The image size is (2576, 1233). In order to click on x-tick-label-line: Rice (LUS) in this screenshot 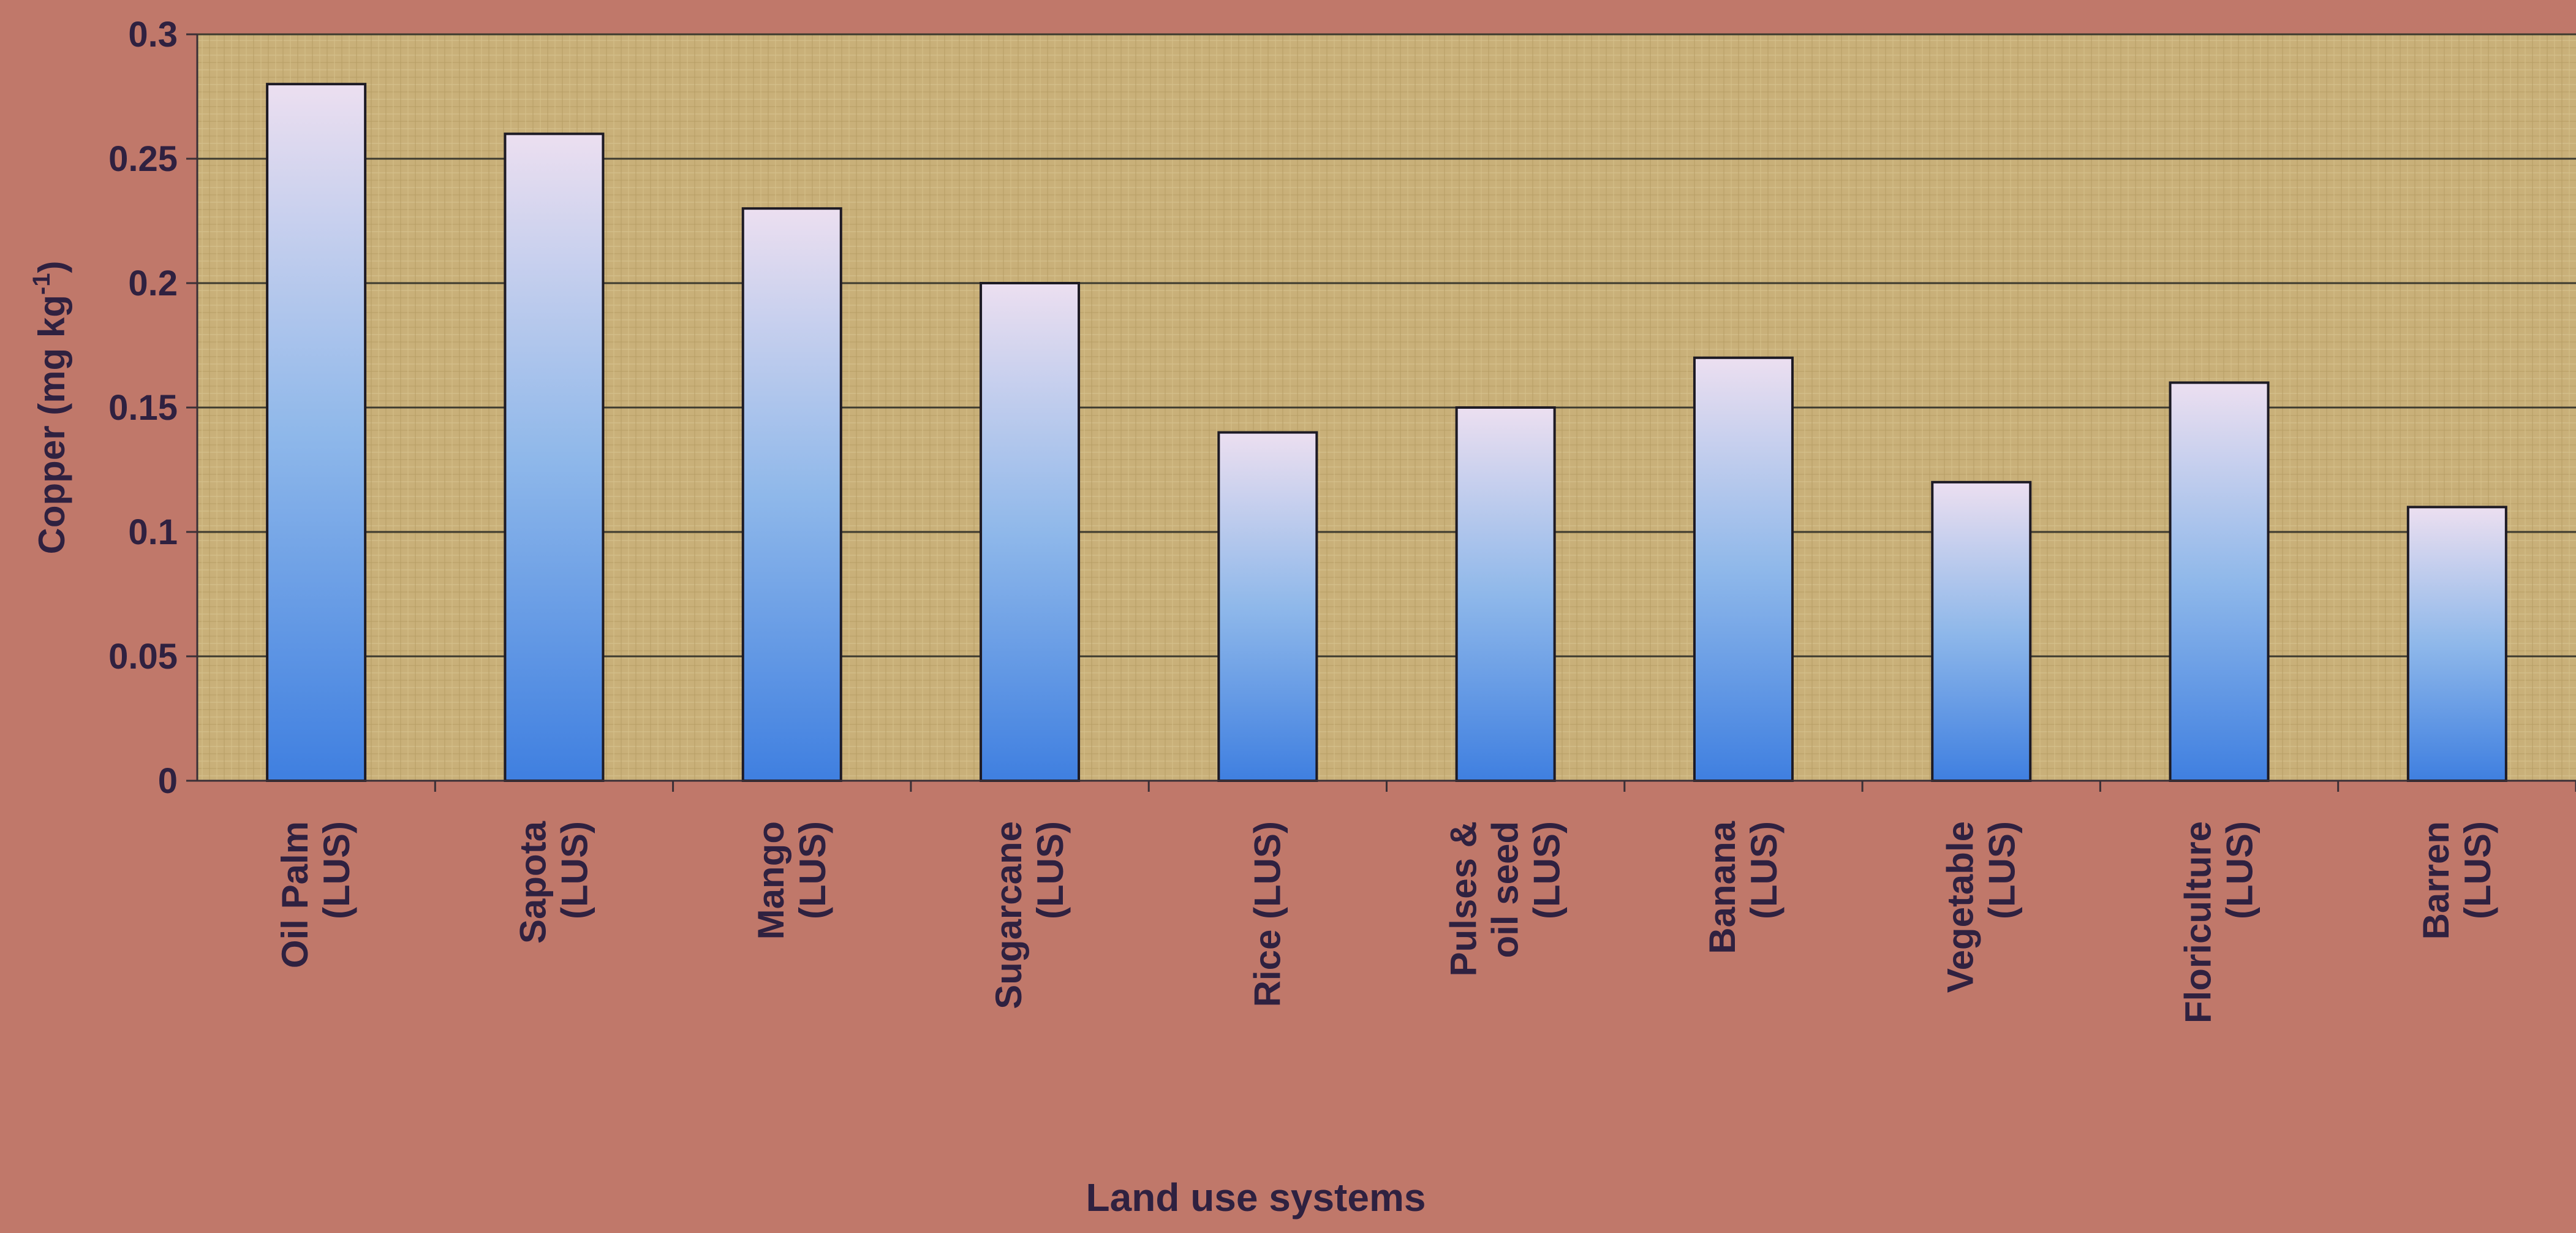, I will do `click(1267, 914)`.